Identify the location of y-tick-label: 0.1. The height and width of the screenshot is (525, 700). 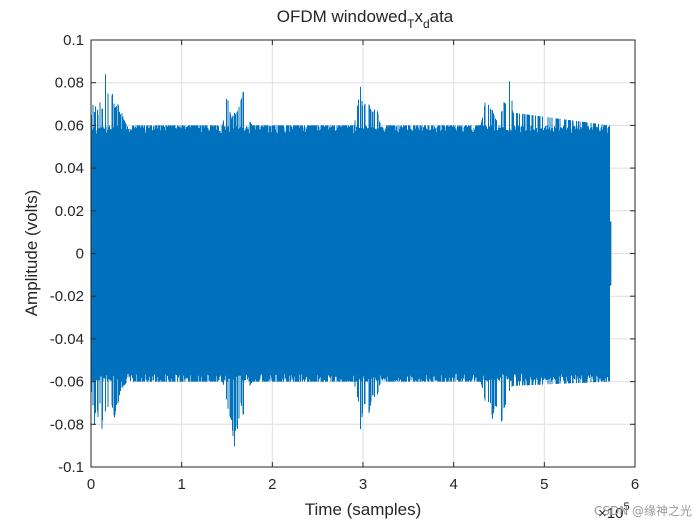
(73, 40).